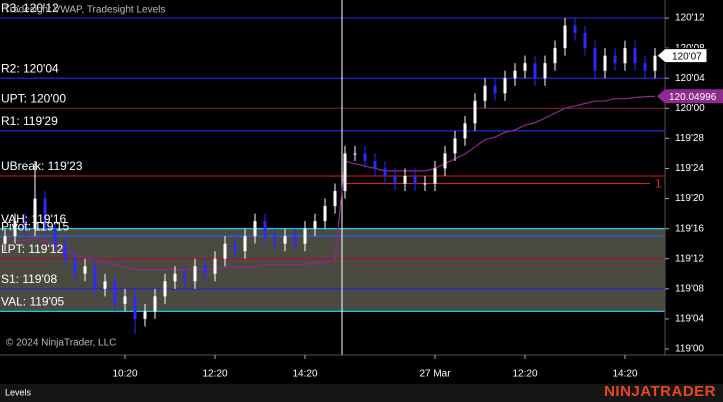  What do you see at coordinates (361, 393) in the screenshot?
I see `footer-bar` at bounding box center [361, 393].